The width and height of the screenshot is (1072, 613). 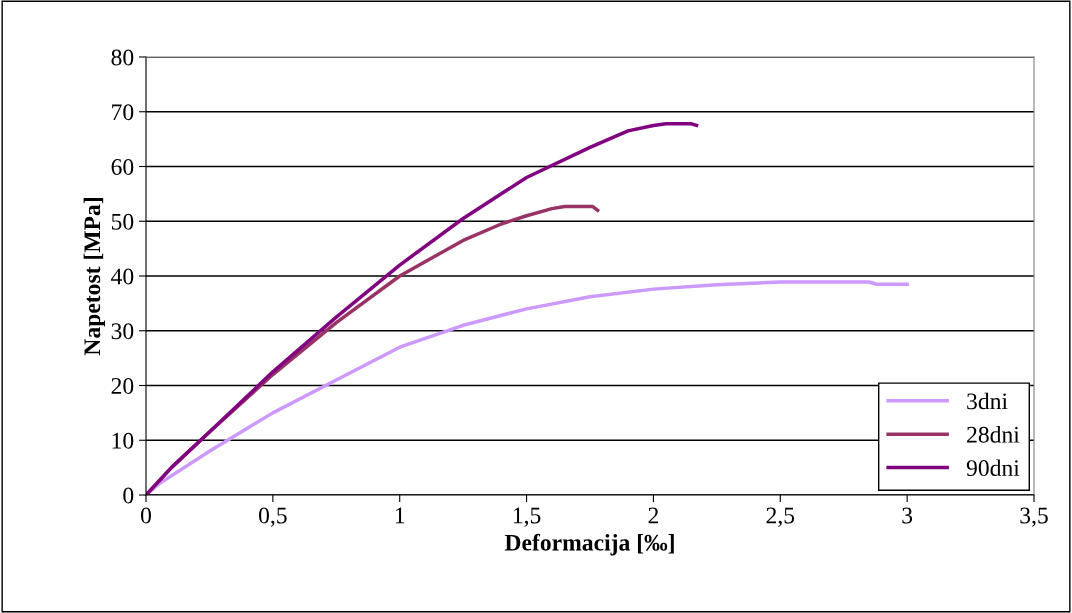 I want to click on x-tick-label: 1, so click(x=400, y=515).